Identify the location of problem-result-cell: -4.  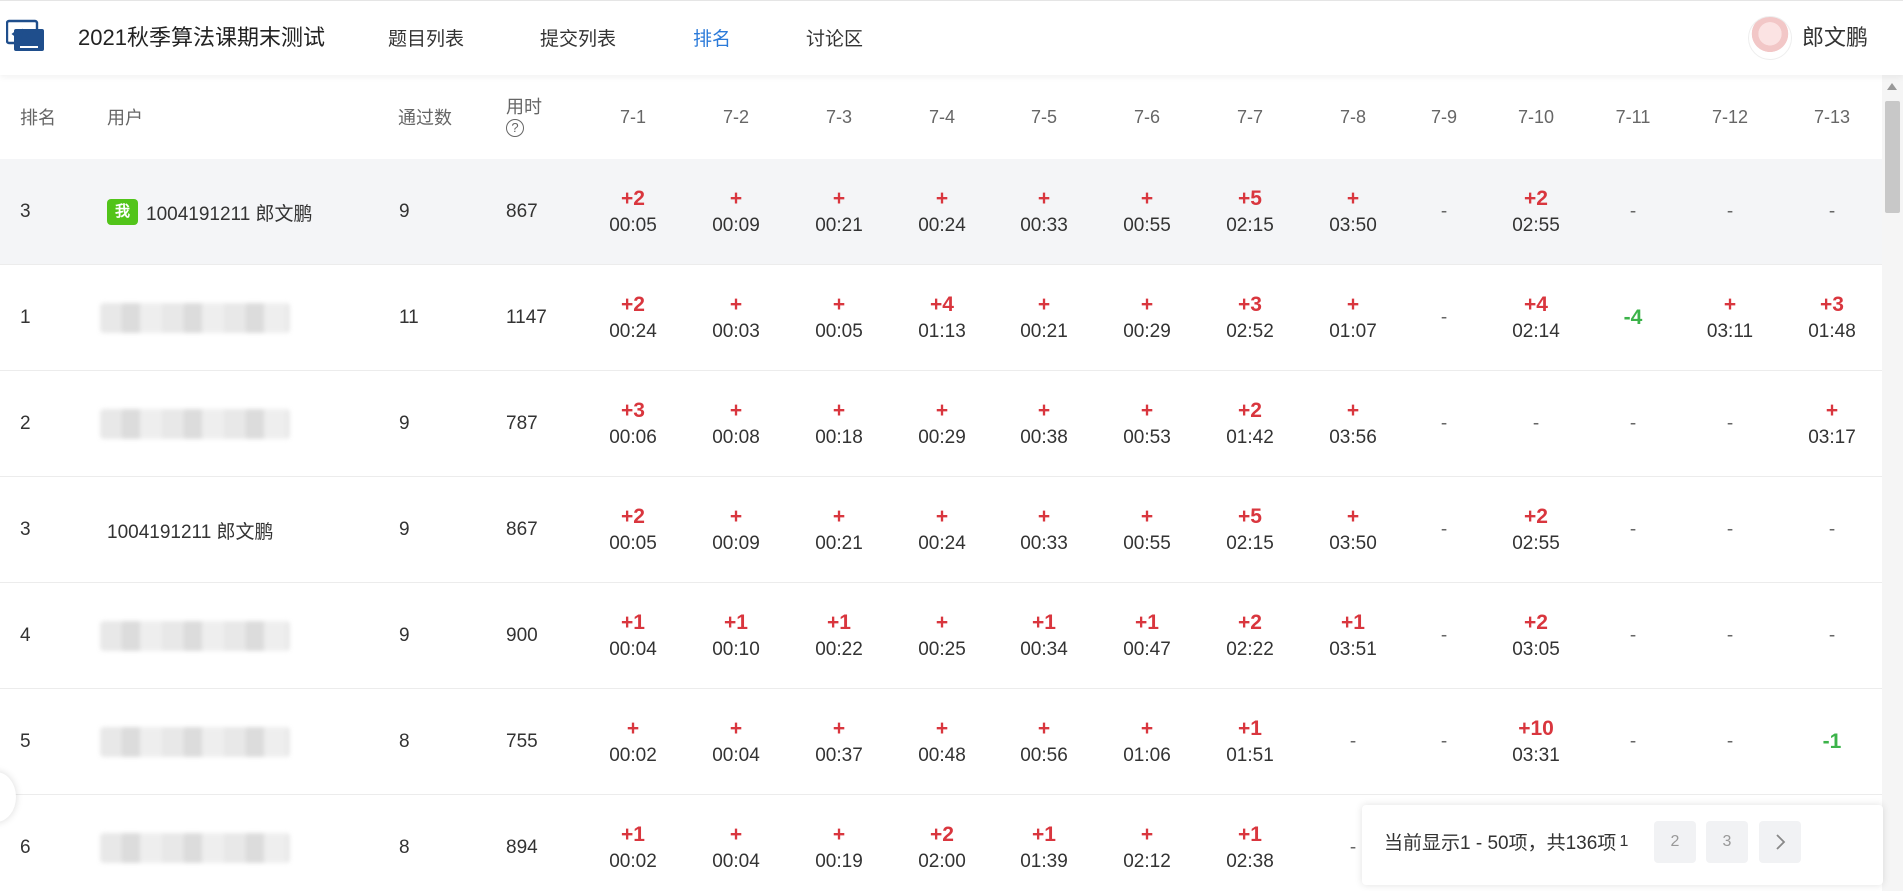
(1633, 318).